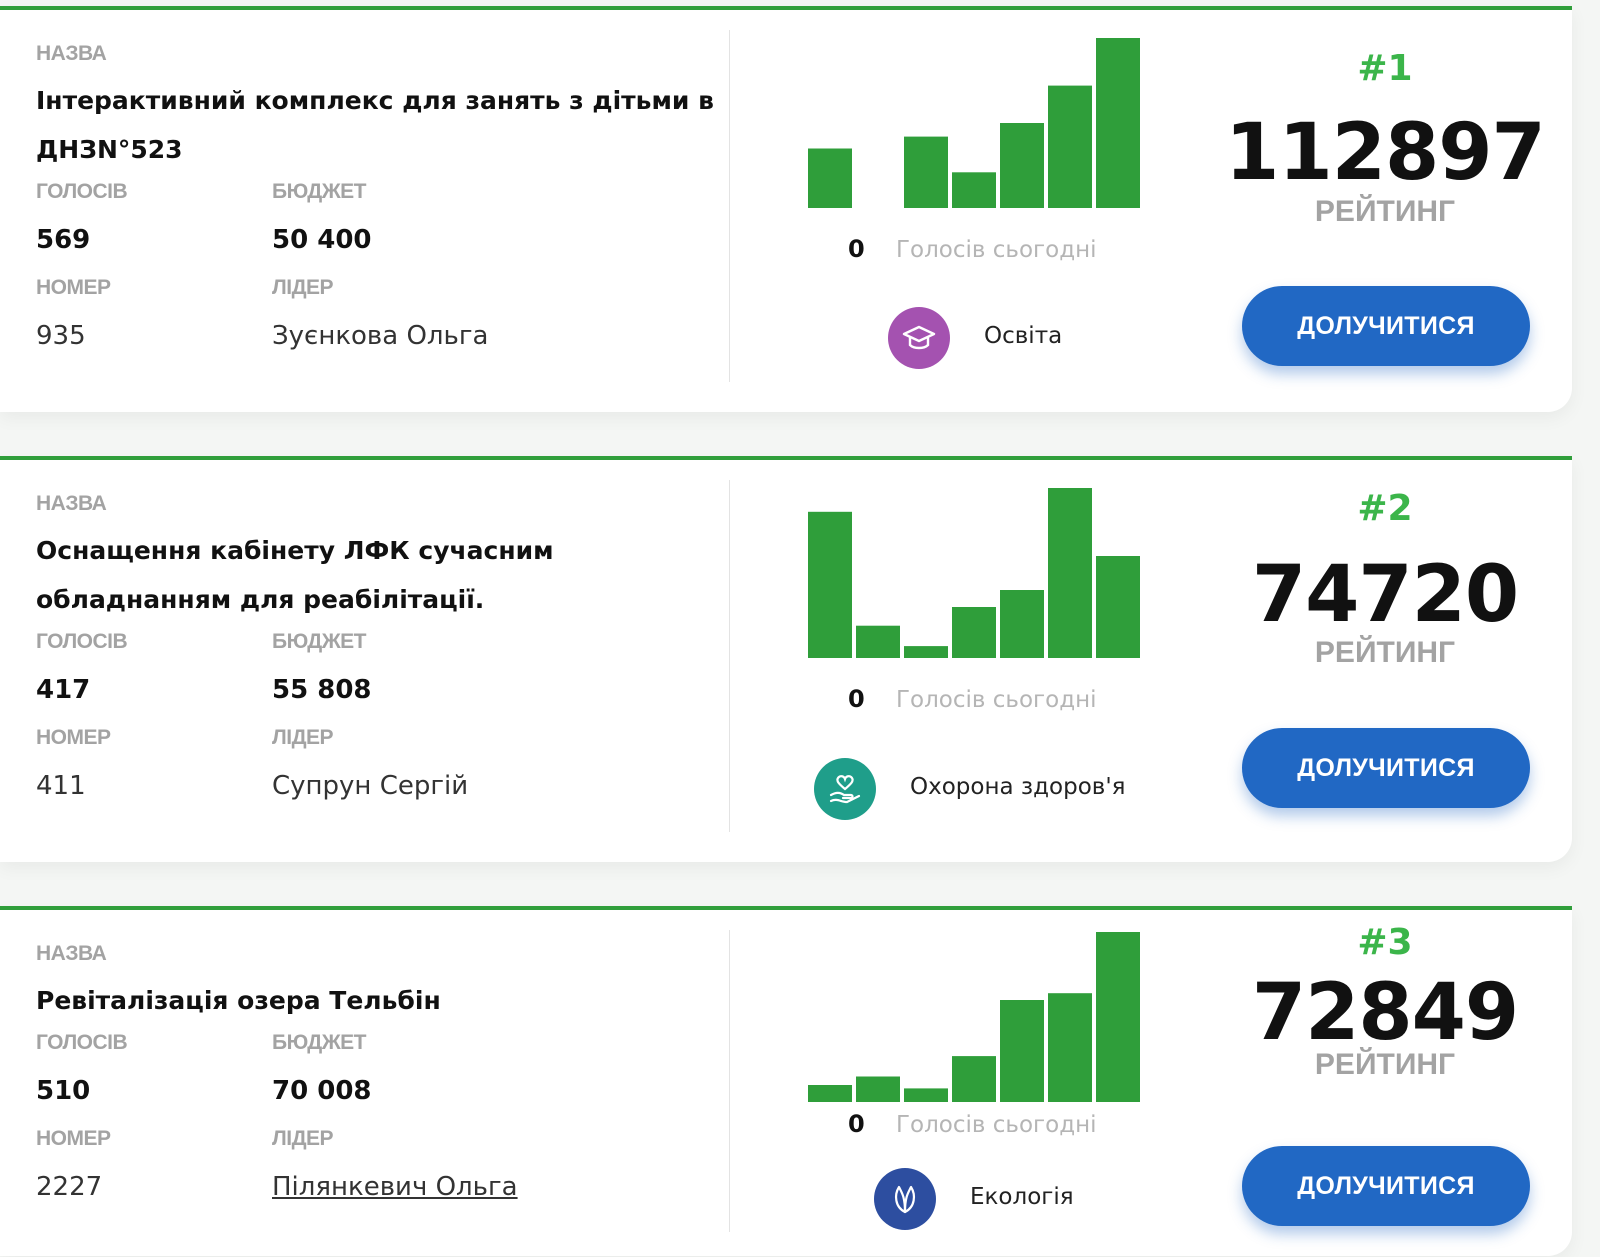  What do you see at coordinates (1018, 787) in the screenshot?
I see `category-name: Охорона здоров'я` at bounding box center [1018, 787].